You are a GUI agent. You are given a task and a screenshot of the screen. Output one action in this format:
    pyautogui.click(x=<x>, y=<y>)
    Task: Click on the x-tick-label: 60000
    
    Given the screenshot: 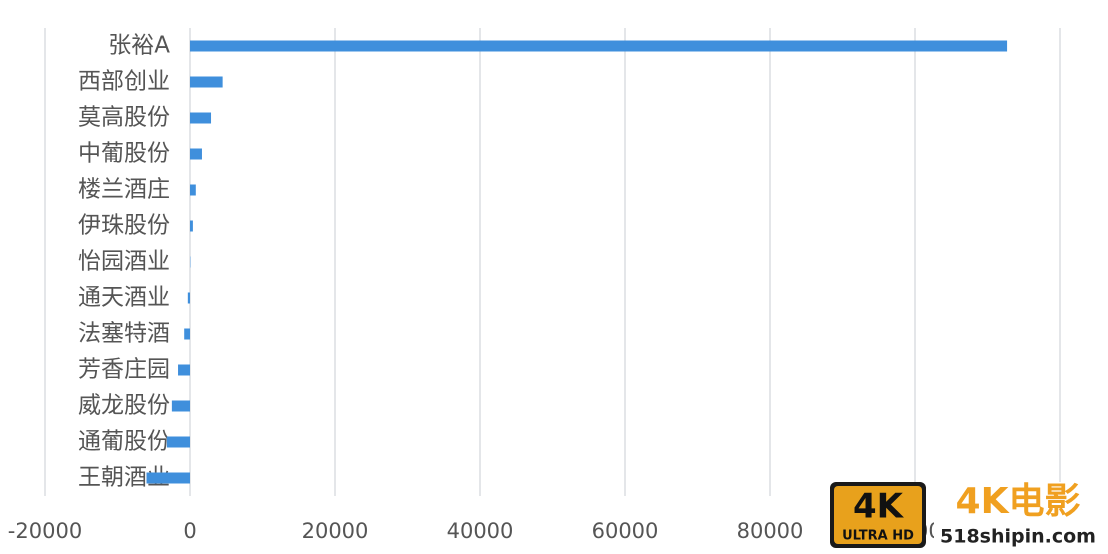 What is the action you would take?
    pyautogui.click(x=625, y=531)
    